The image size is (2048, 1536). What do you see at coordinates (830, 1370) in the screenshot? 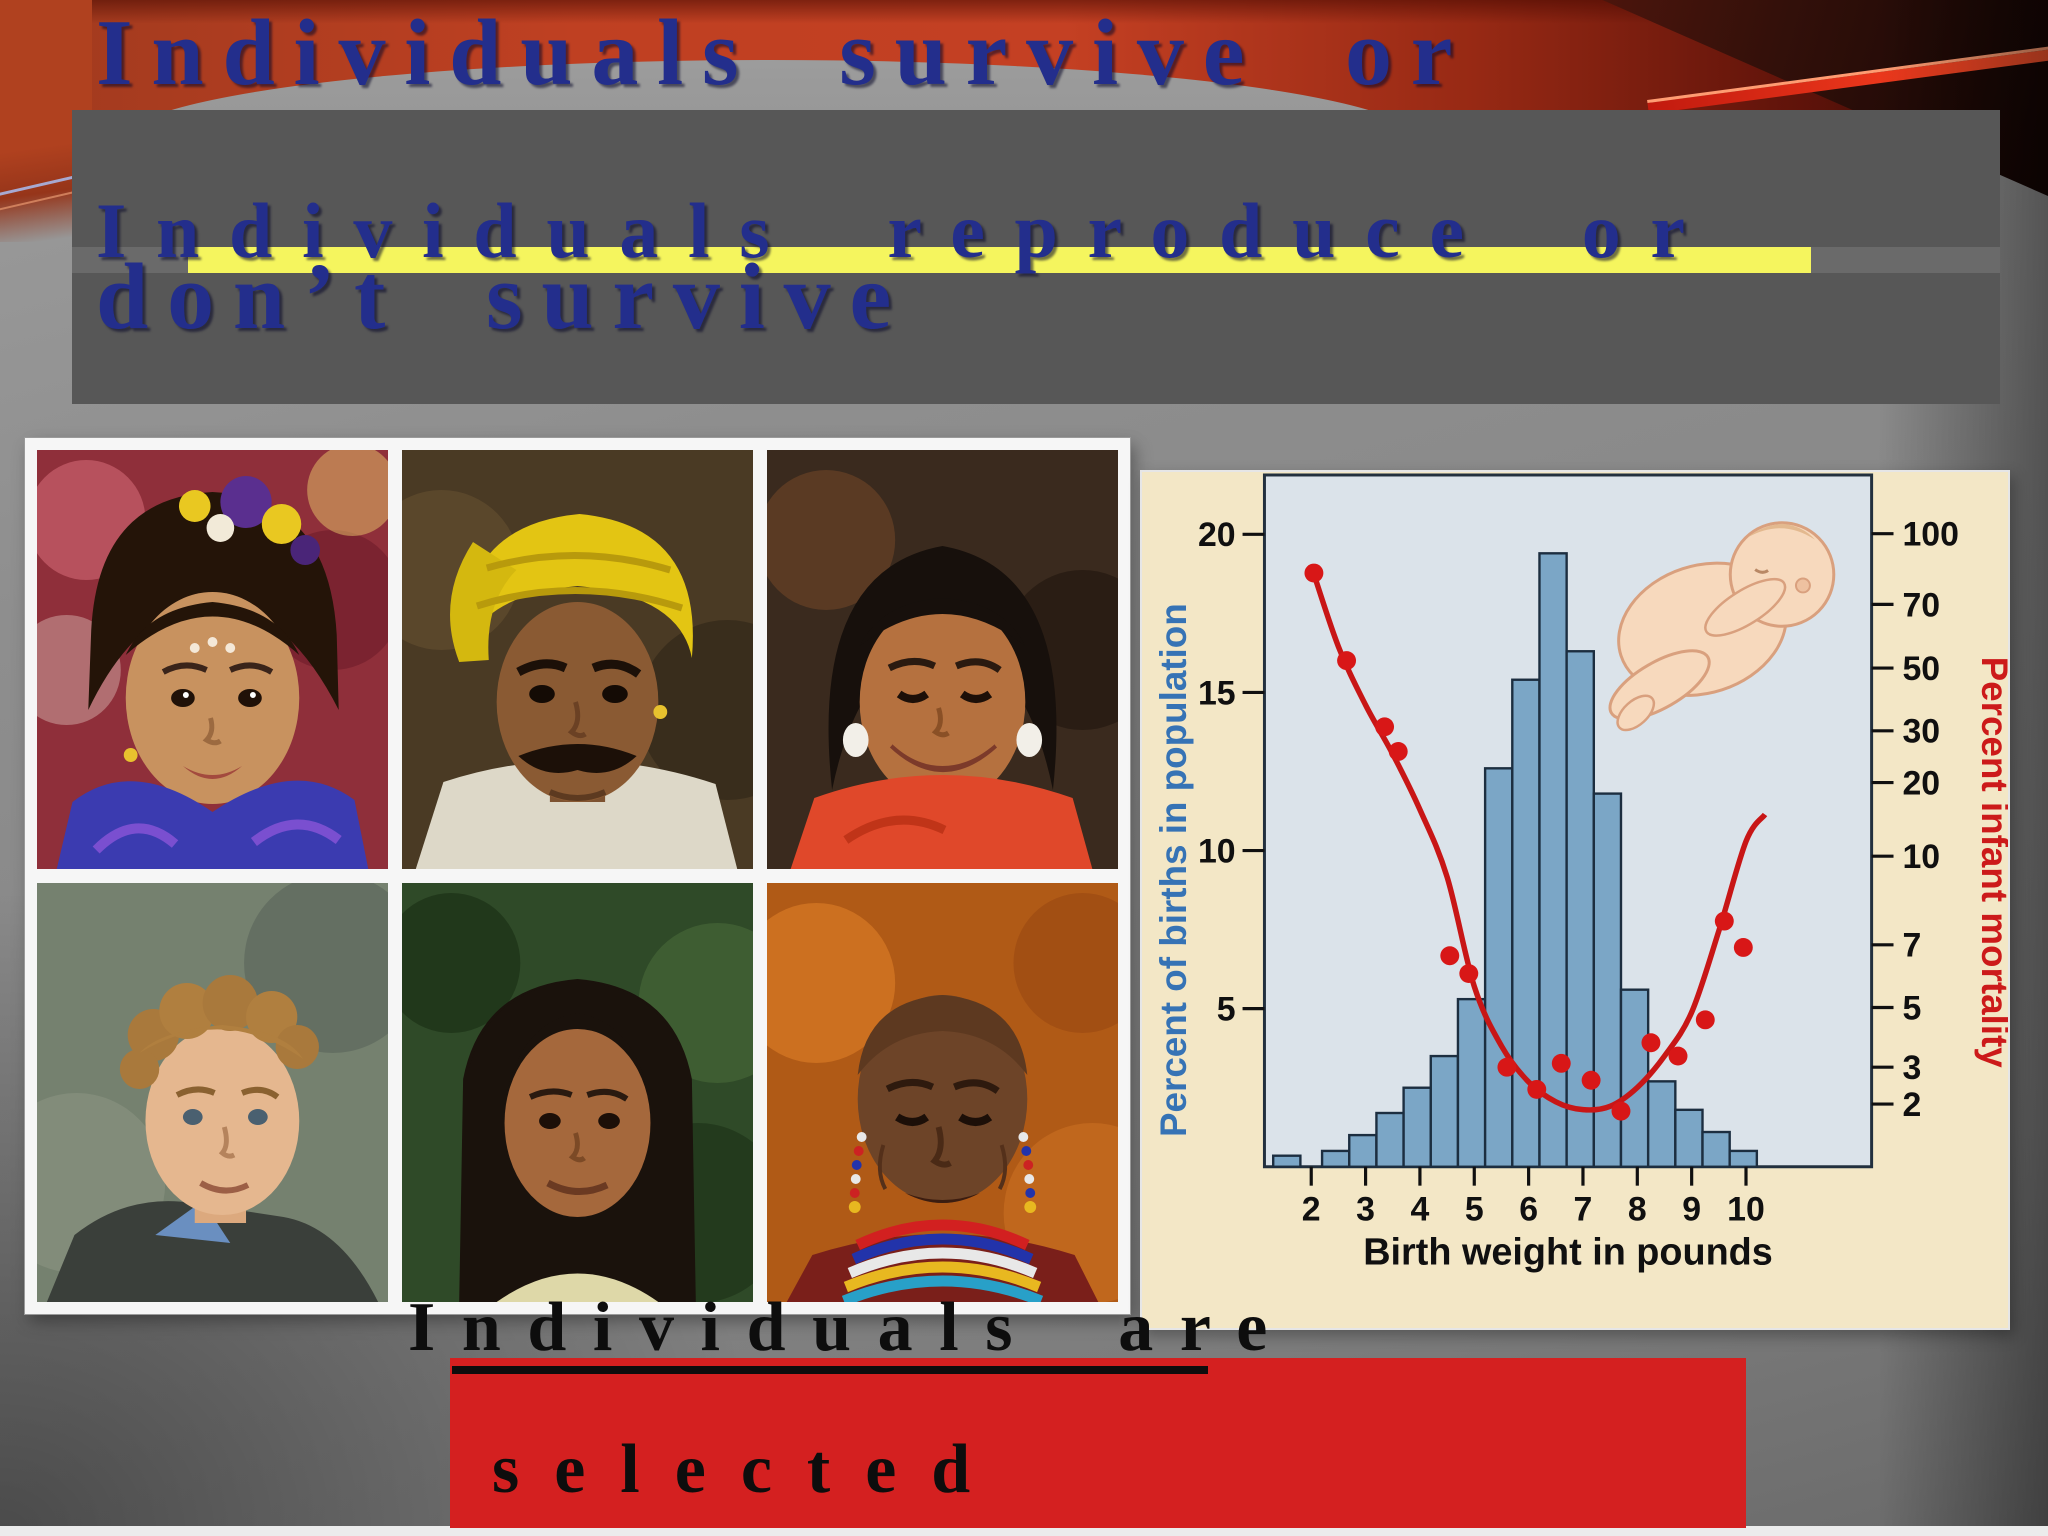
I see `black-underline` at bounding box center [830, 1370].